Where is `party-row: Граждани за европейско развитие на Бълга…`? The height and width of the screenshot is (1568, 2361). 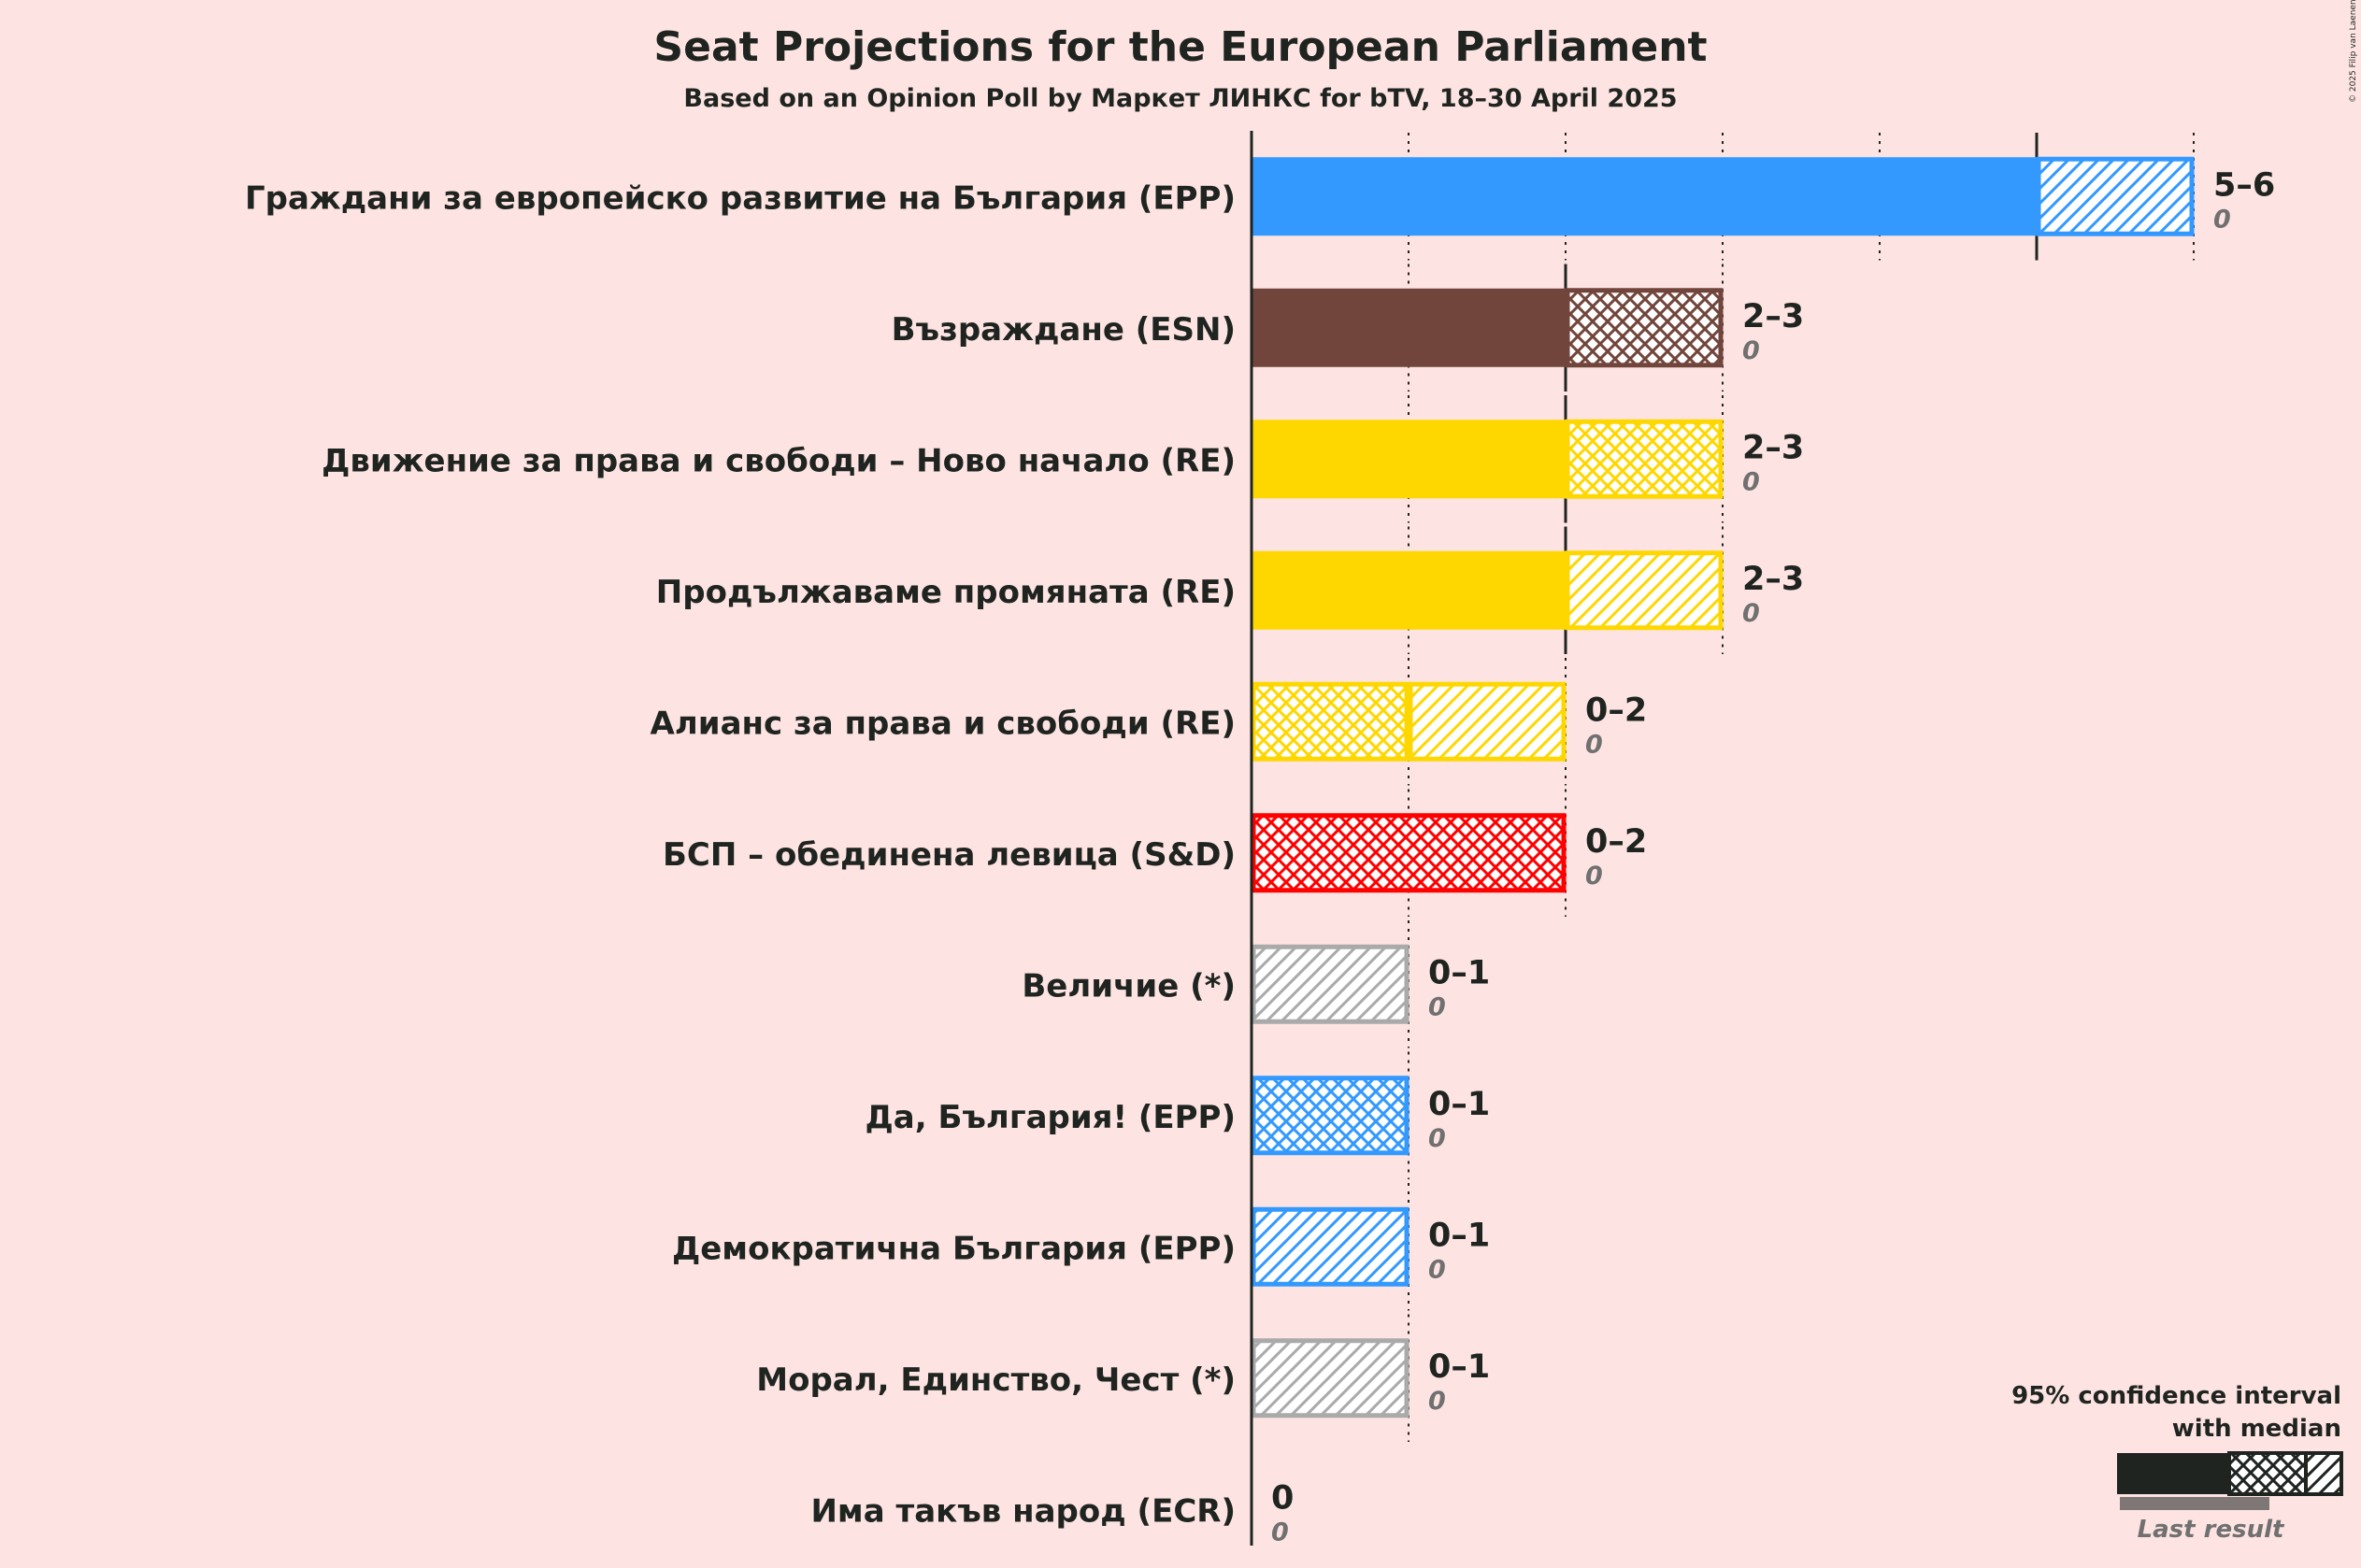 party-row: Граждани за европейско развитие на Бълга… is located at coordinates (1260, 196).